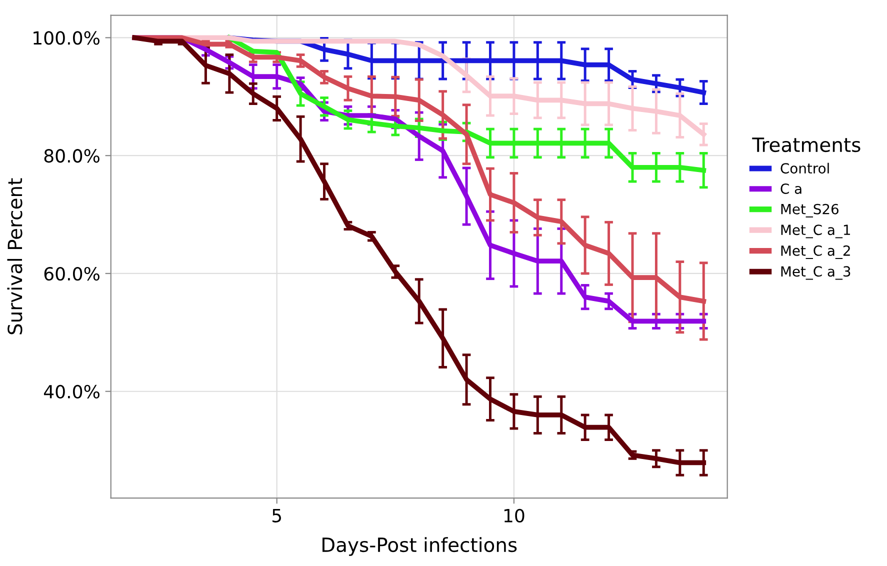  I want to click on y-tick-label: 80.0%, so click(72, 156).